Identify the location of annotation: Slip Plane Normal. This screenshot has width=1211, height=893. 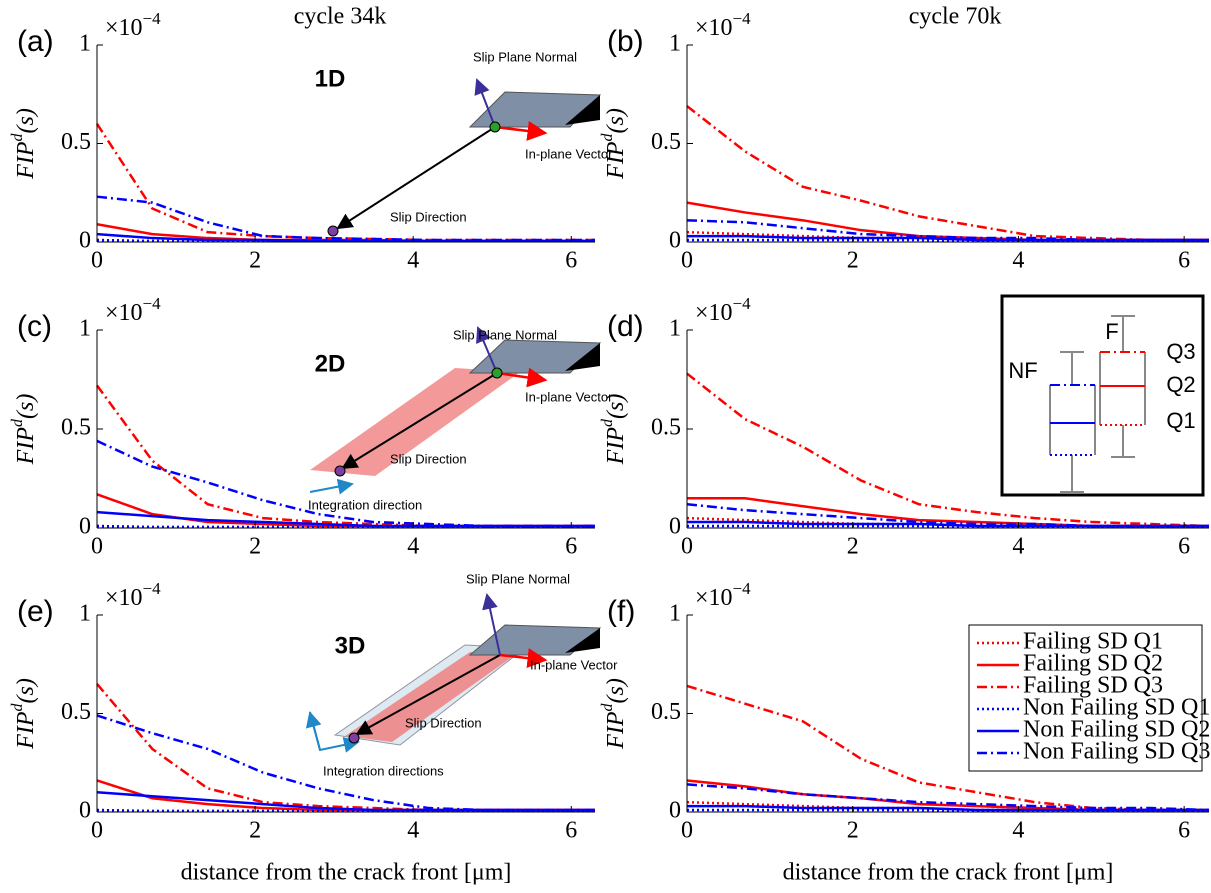
(518, 578).